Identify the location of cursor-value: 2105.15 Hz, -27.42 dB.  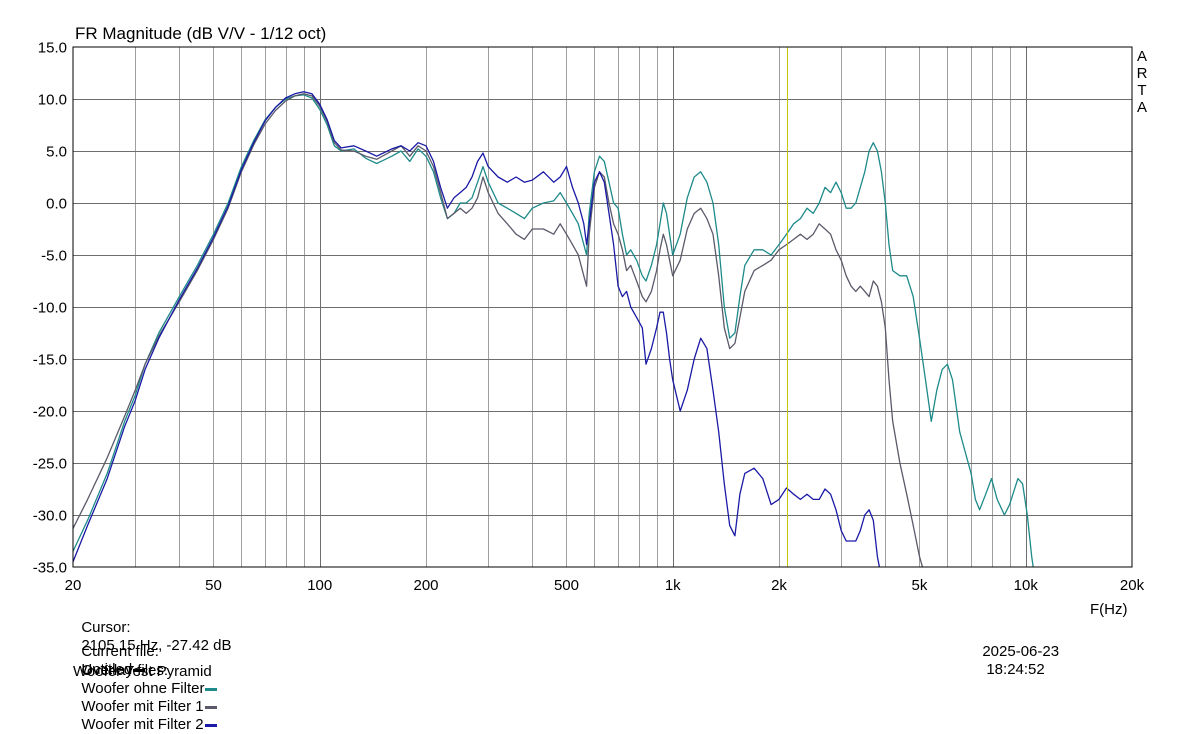
(156, 645).